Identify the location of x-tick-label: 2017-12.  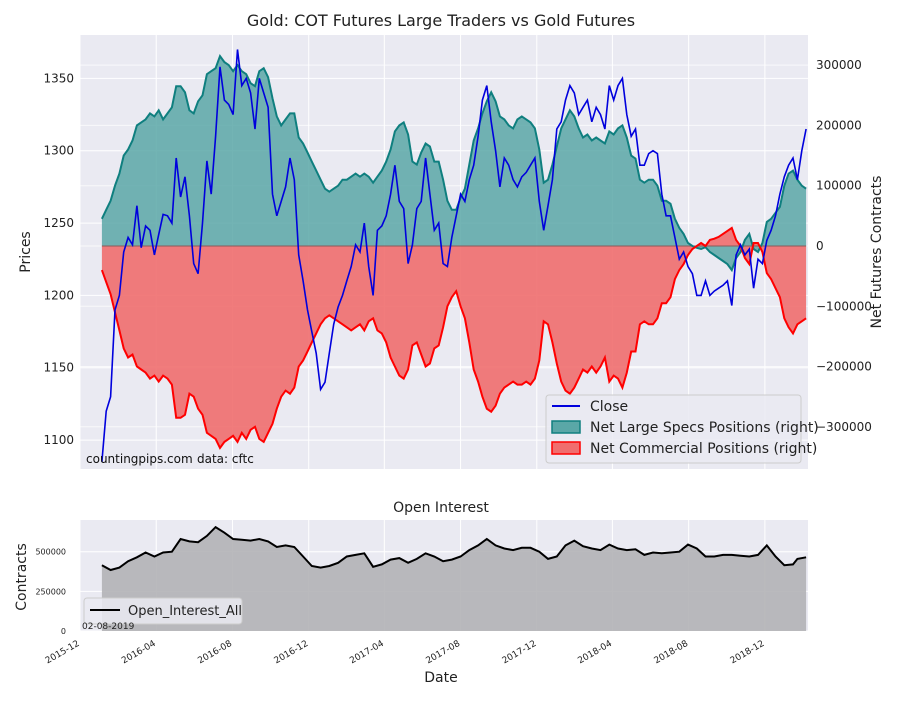
(520, 652).